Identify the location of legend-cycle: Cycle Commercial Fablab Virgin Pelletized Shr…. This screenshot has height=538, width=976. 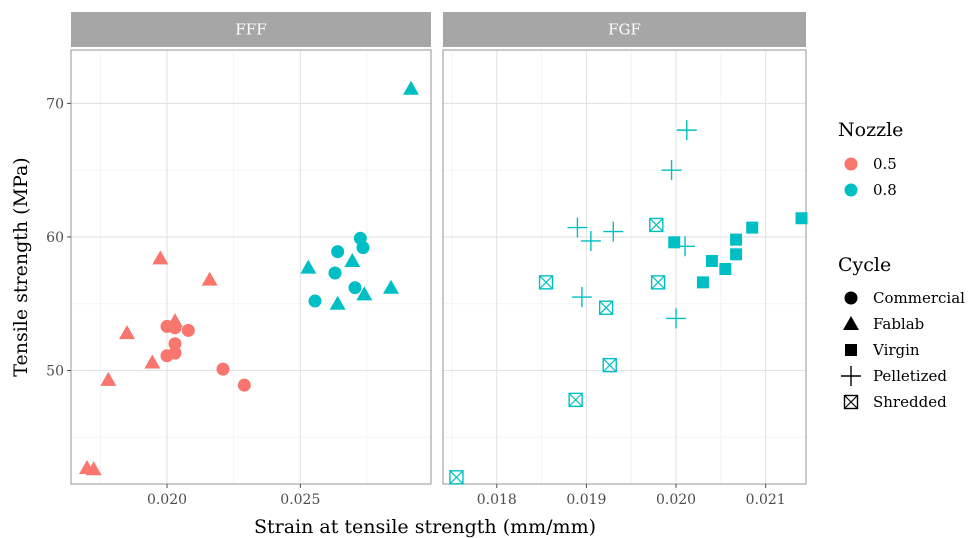
(901, 332).